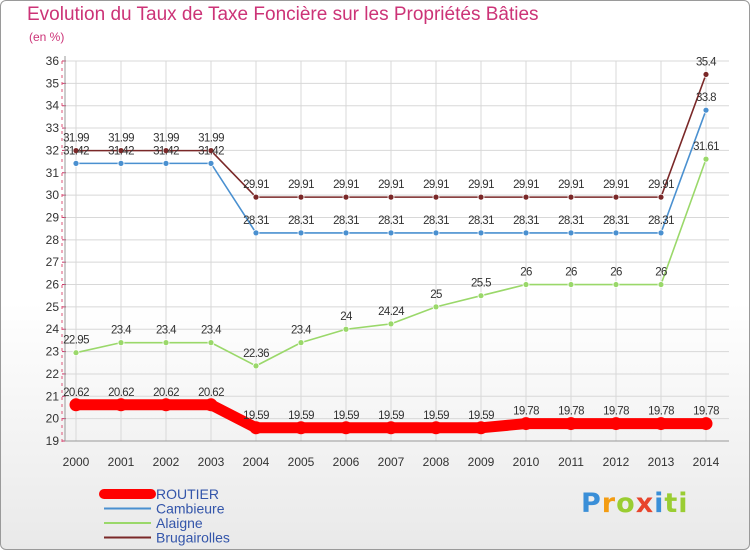 Image resolution: width=750 pixels, height=550 pixels. Describe the element at coordinates (671, 503) in the screenshot. I see `logo-letter: t` at that location.